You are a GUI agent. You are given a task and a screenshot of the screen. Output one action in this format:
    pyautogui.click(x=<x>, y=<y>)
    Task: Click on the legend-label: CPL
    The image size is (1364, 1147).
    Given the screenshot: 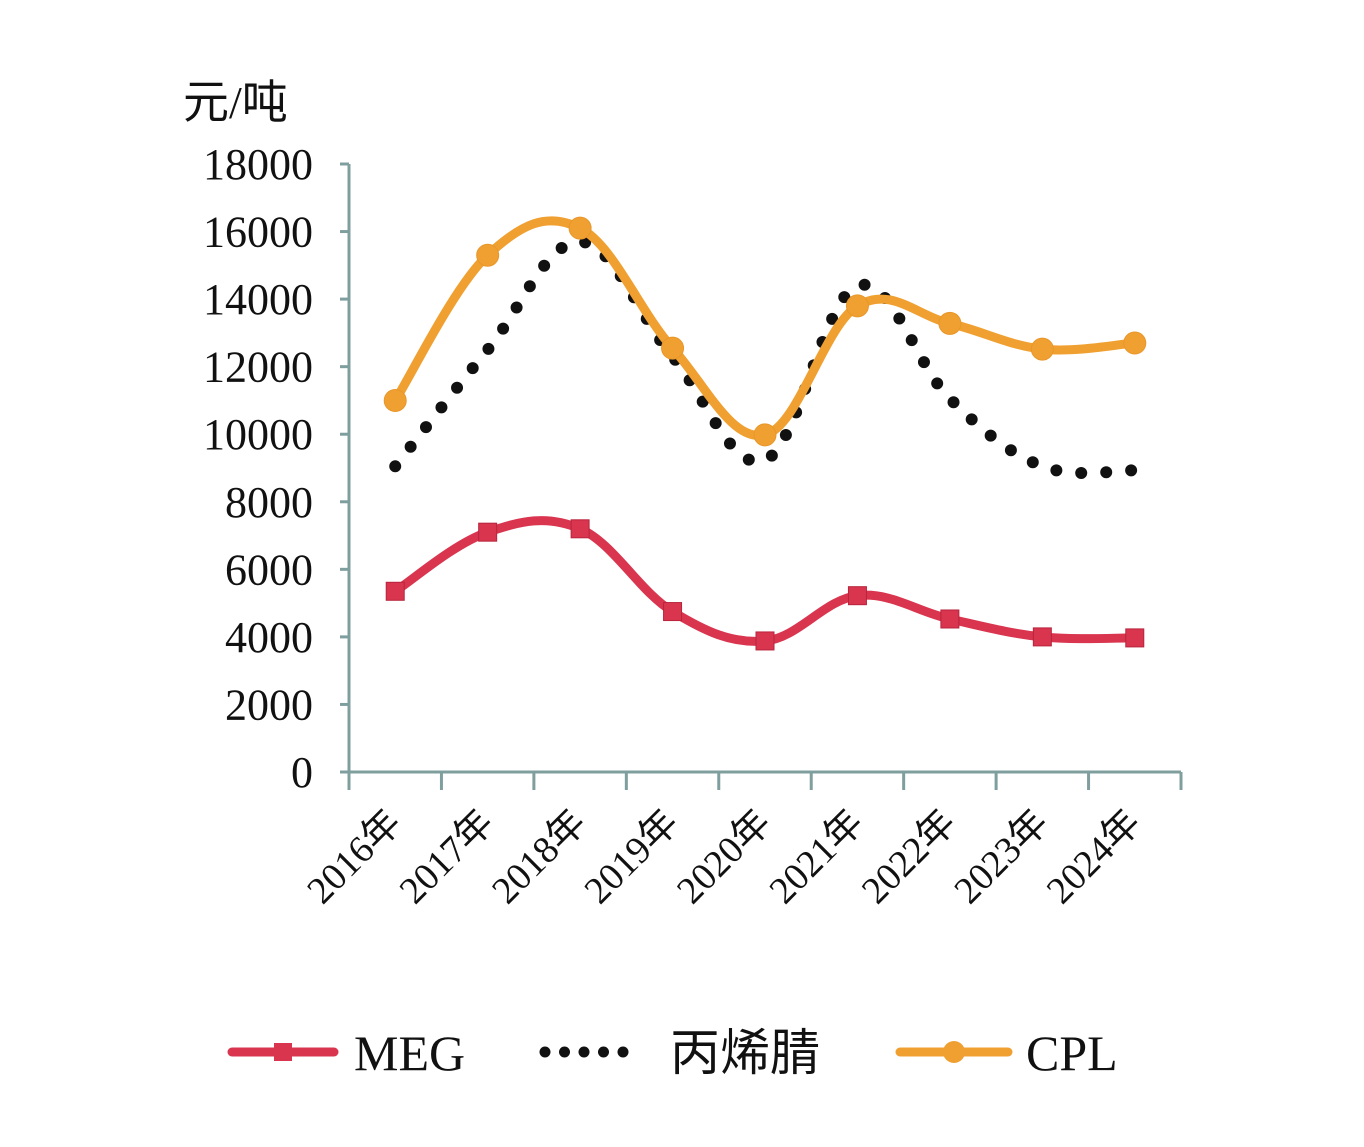 What is the action you would take?
    pyautogui.click(x=1072, y=1053)
    